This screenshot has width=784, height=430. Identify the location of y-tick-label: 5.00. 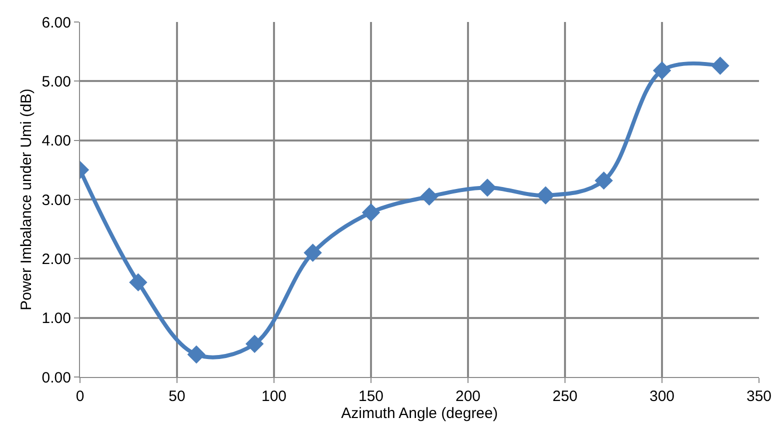
(56, 81).